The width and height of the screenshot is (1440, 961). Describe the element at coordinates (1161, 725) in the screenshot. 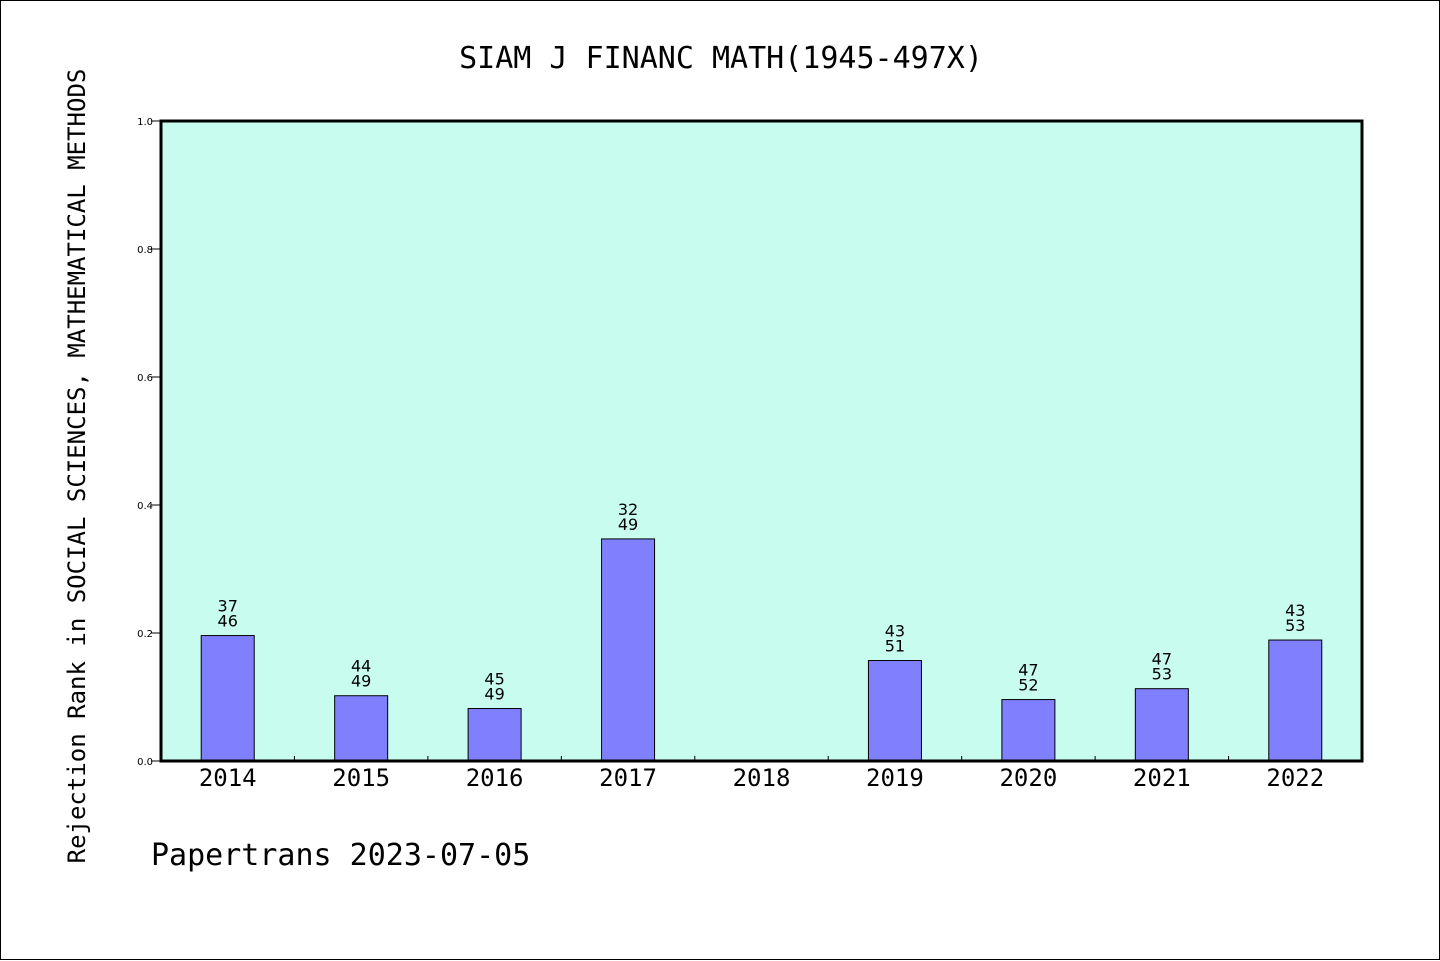

I see `bar-2021` at that location.